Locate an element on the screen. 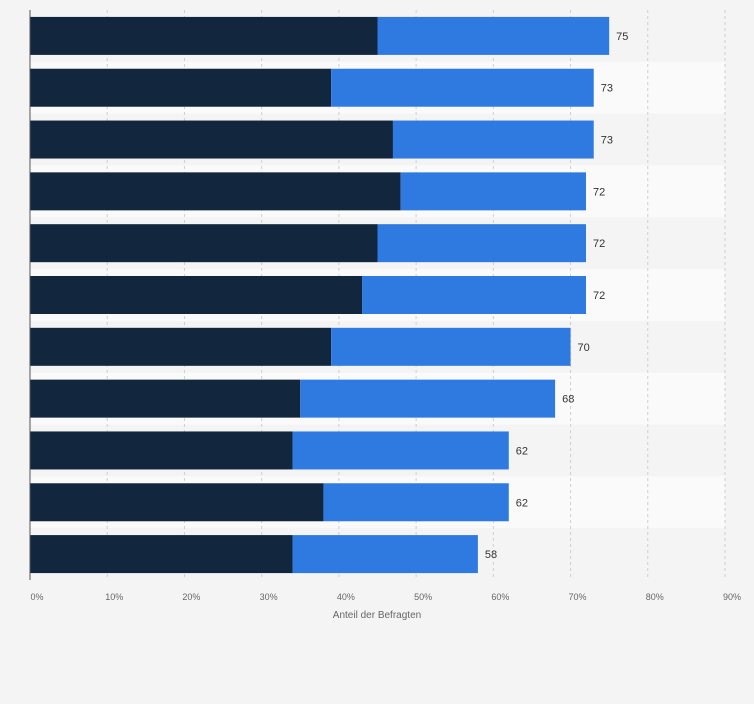 The width and height of the screenshot is (754, 704). total-value-label: 68 is located at coordinates (568, 400).